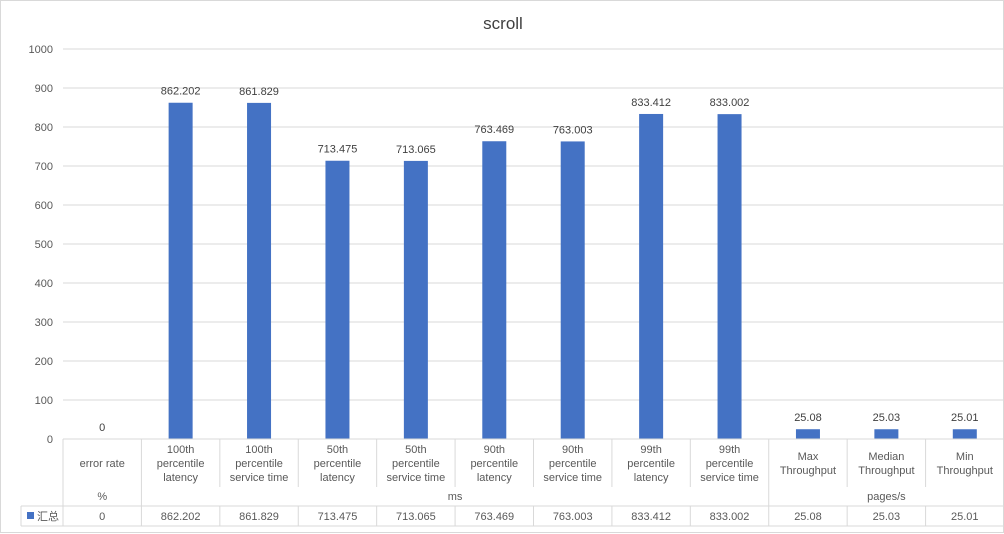 This screenshot has width=1004, height=534. Describe the element at coordinates (102, 464) in the screenshot. I see `category-label: error rate` at that location.